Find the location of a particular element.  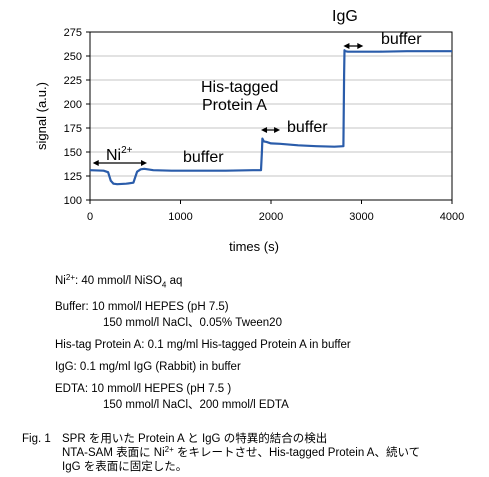

note-buffer: Buffer: 10 mmol/l HEPES (pH 7.5) is located at coordinates (142, 307).